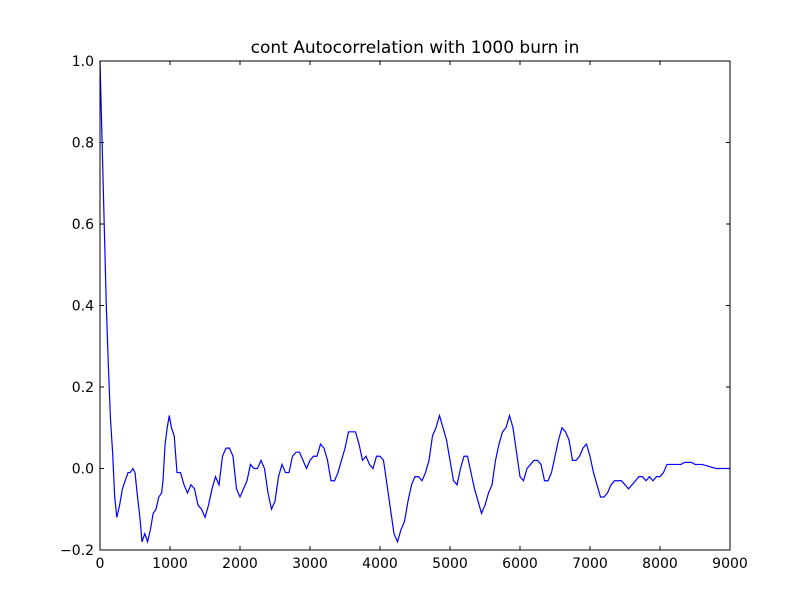 The image size is (812, 612). What do you see at coordinates (450, 564) in the screenshot?
I see `x-tick-label: 5000` at bounding box center [450, 564].